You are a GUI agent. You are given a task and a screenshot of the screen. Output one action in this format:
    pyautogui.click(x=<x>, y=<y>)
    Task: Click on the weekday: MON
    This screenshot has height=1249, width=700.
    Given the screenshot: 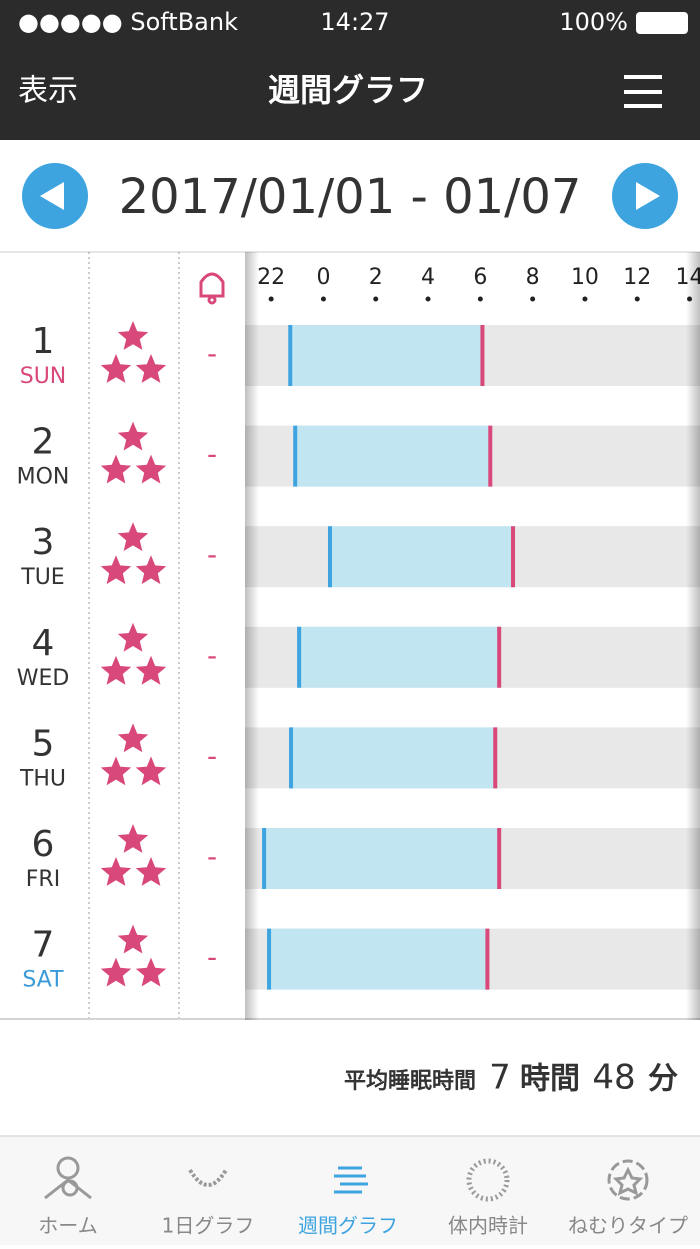 What is the action you would take?
    pyautogui.click(x=43, y=477)
    